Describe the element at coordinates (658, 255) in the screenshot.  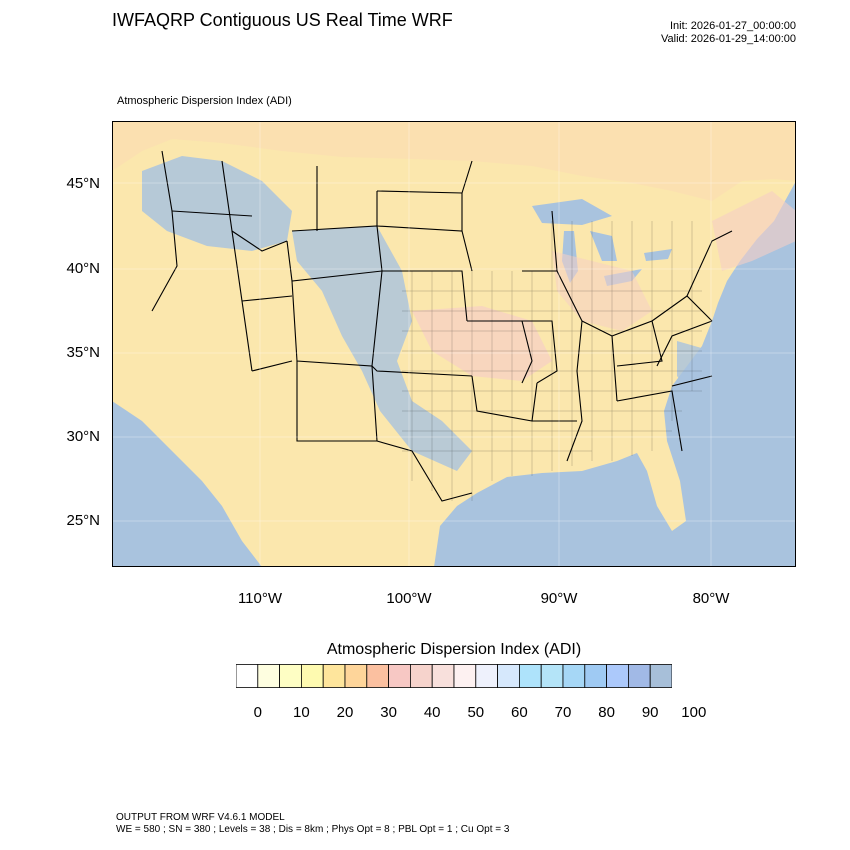
I see `lake-ontario` at that location.